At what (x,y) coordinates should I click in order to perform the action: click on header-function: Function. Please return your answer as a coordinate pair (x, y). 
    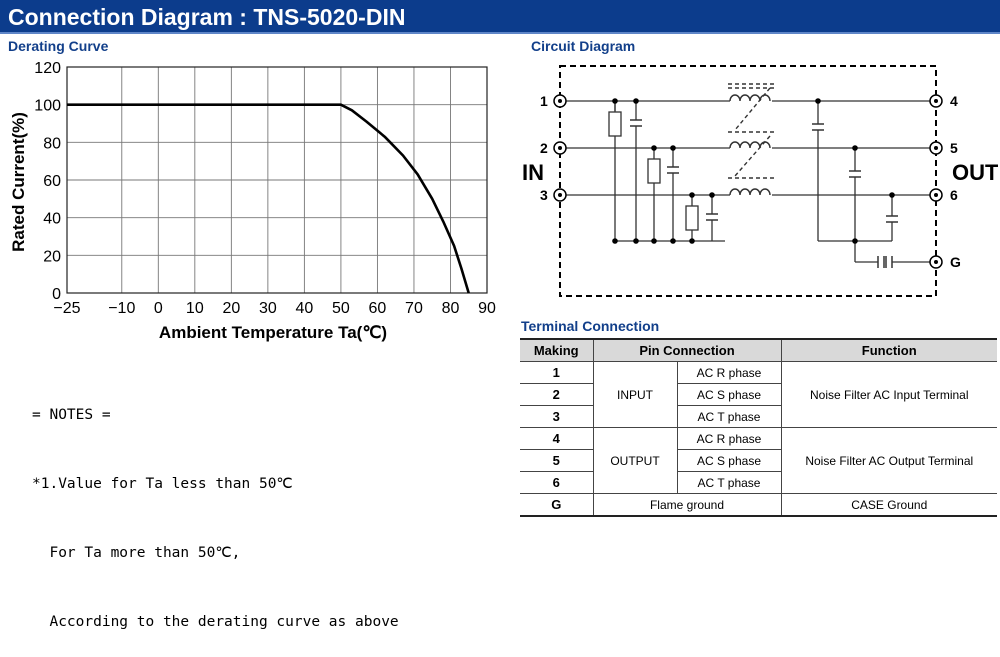
    Looking at the image, I should click on (888, 350).